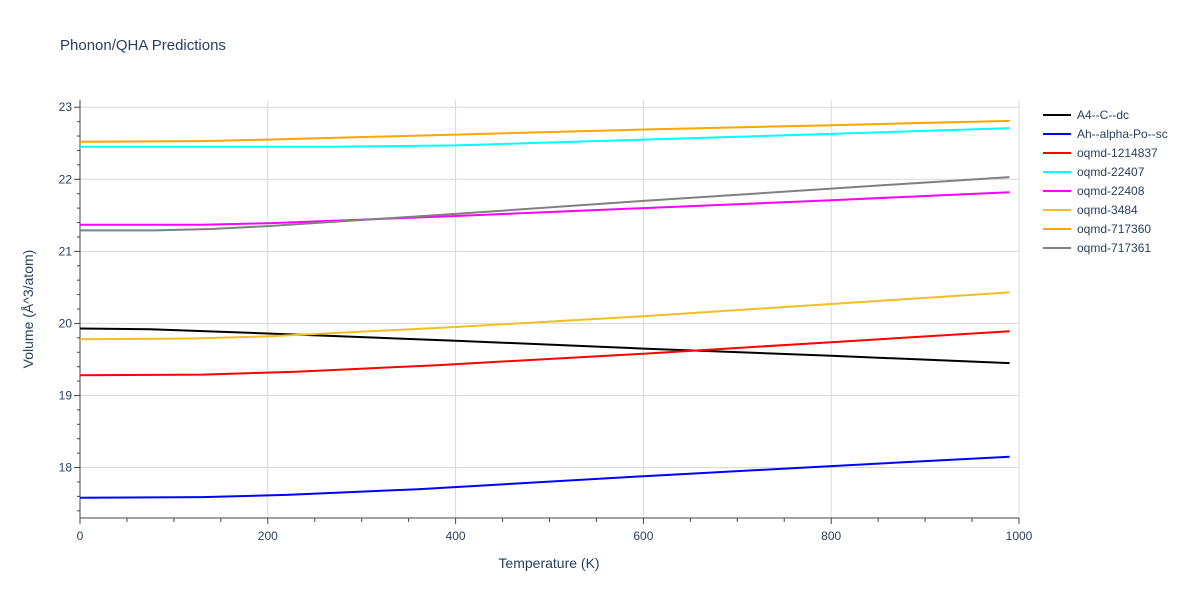 This screenshot has width=1200, height=600. I want to click on legend-item-A4--C--dc: A4--C--dc, so click(1086, 115).